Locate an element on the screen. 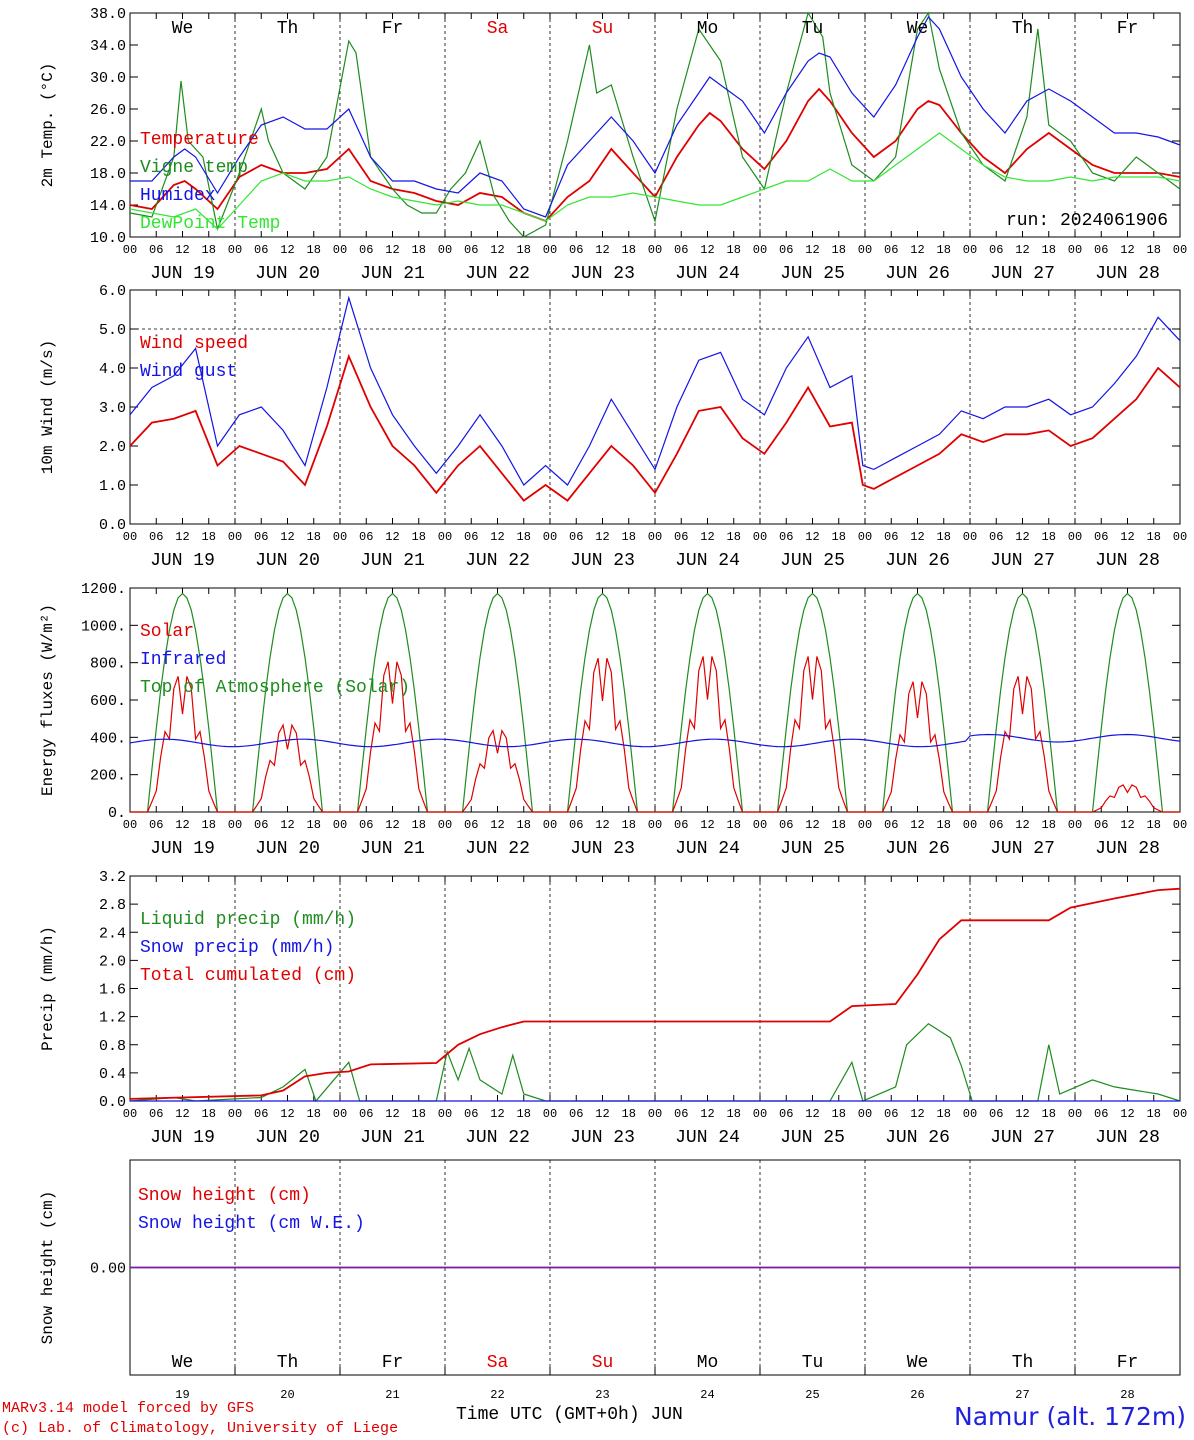  date-label: JUN 22 is located at coordinates (497, 849).